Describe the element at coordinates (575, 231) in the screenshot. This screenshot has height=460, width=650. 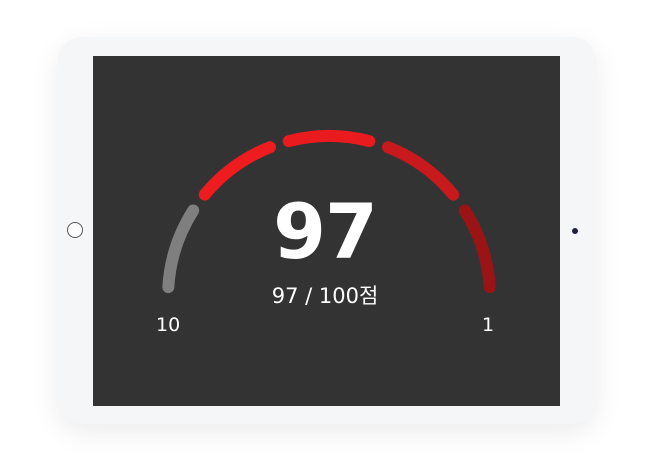
I see `camera-icon` at that location.